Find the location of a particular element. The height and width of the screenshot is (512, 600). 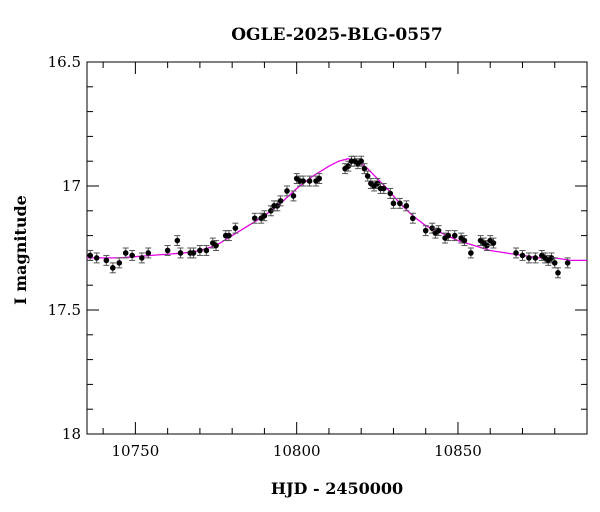

y-axis-label: I magnitude is located at coordinates (20, 250).